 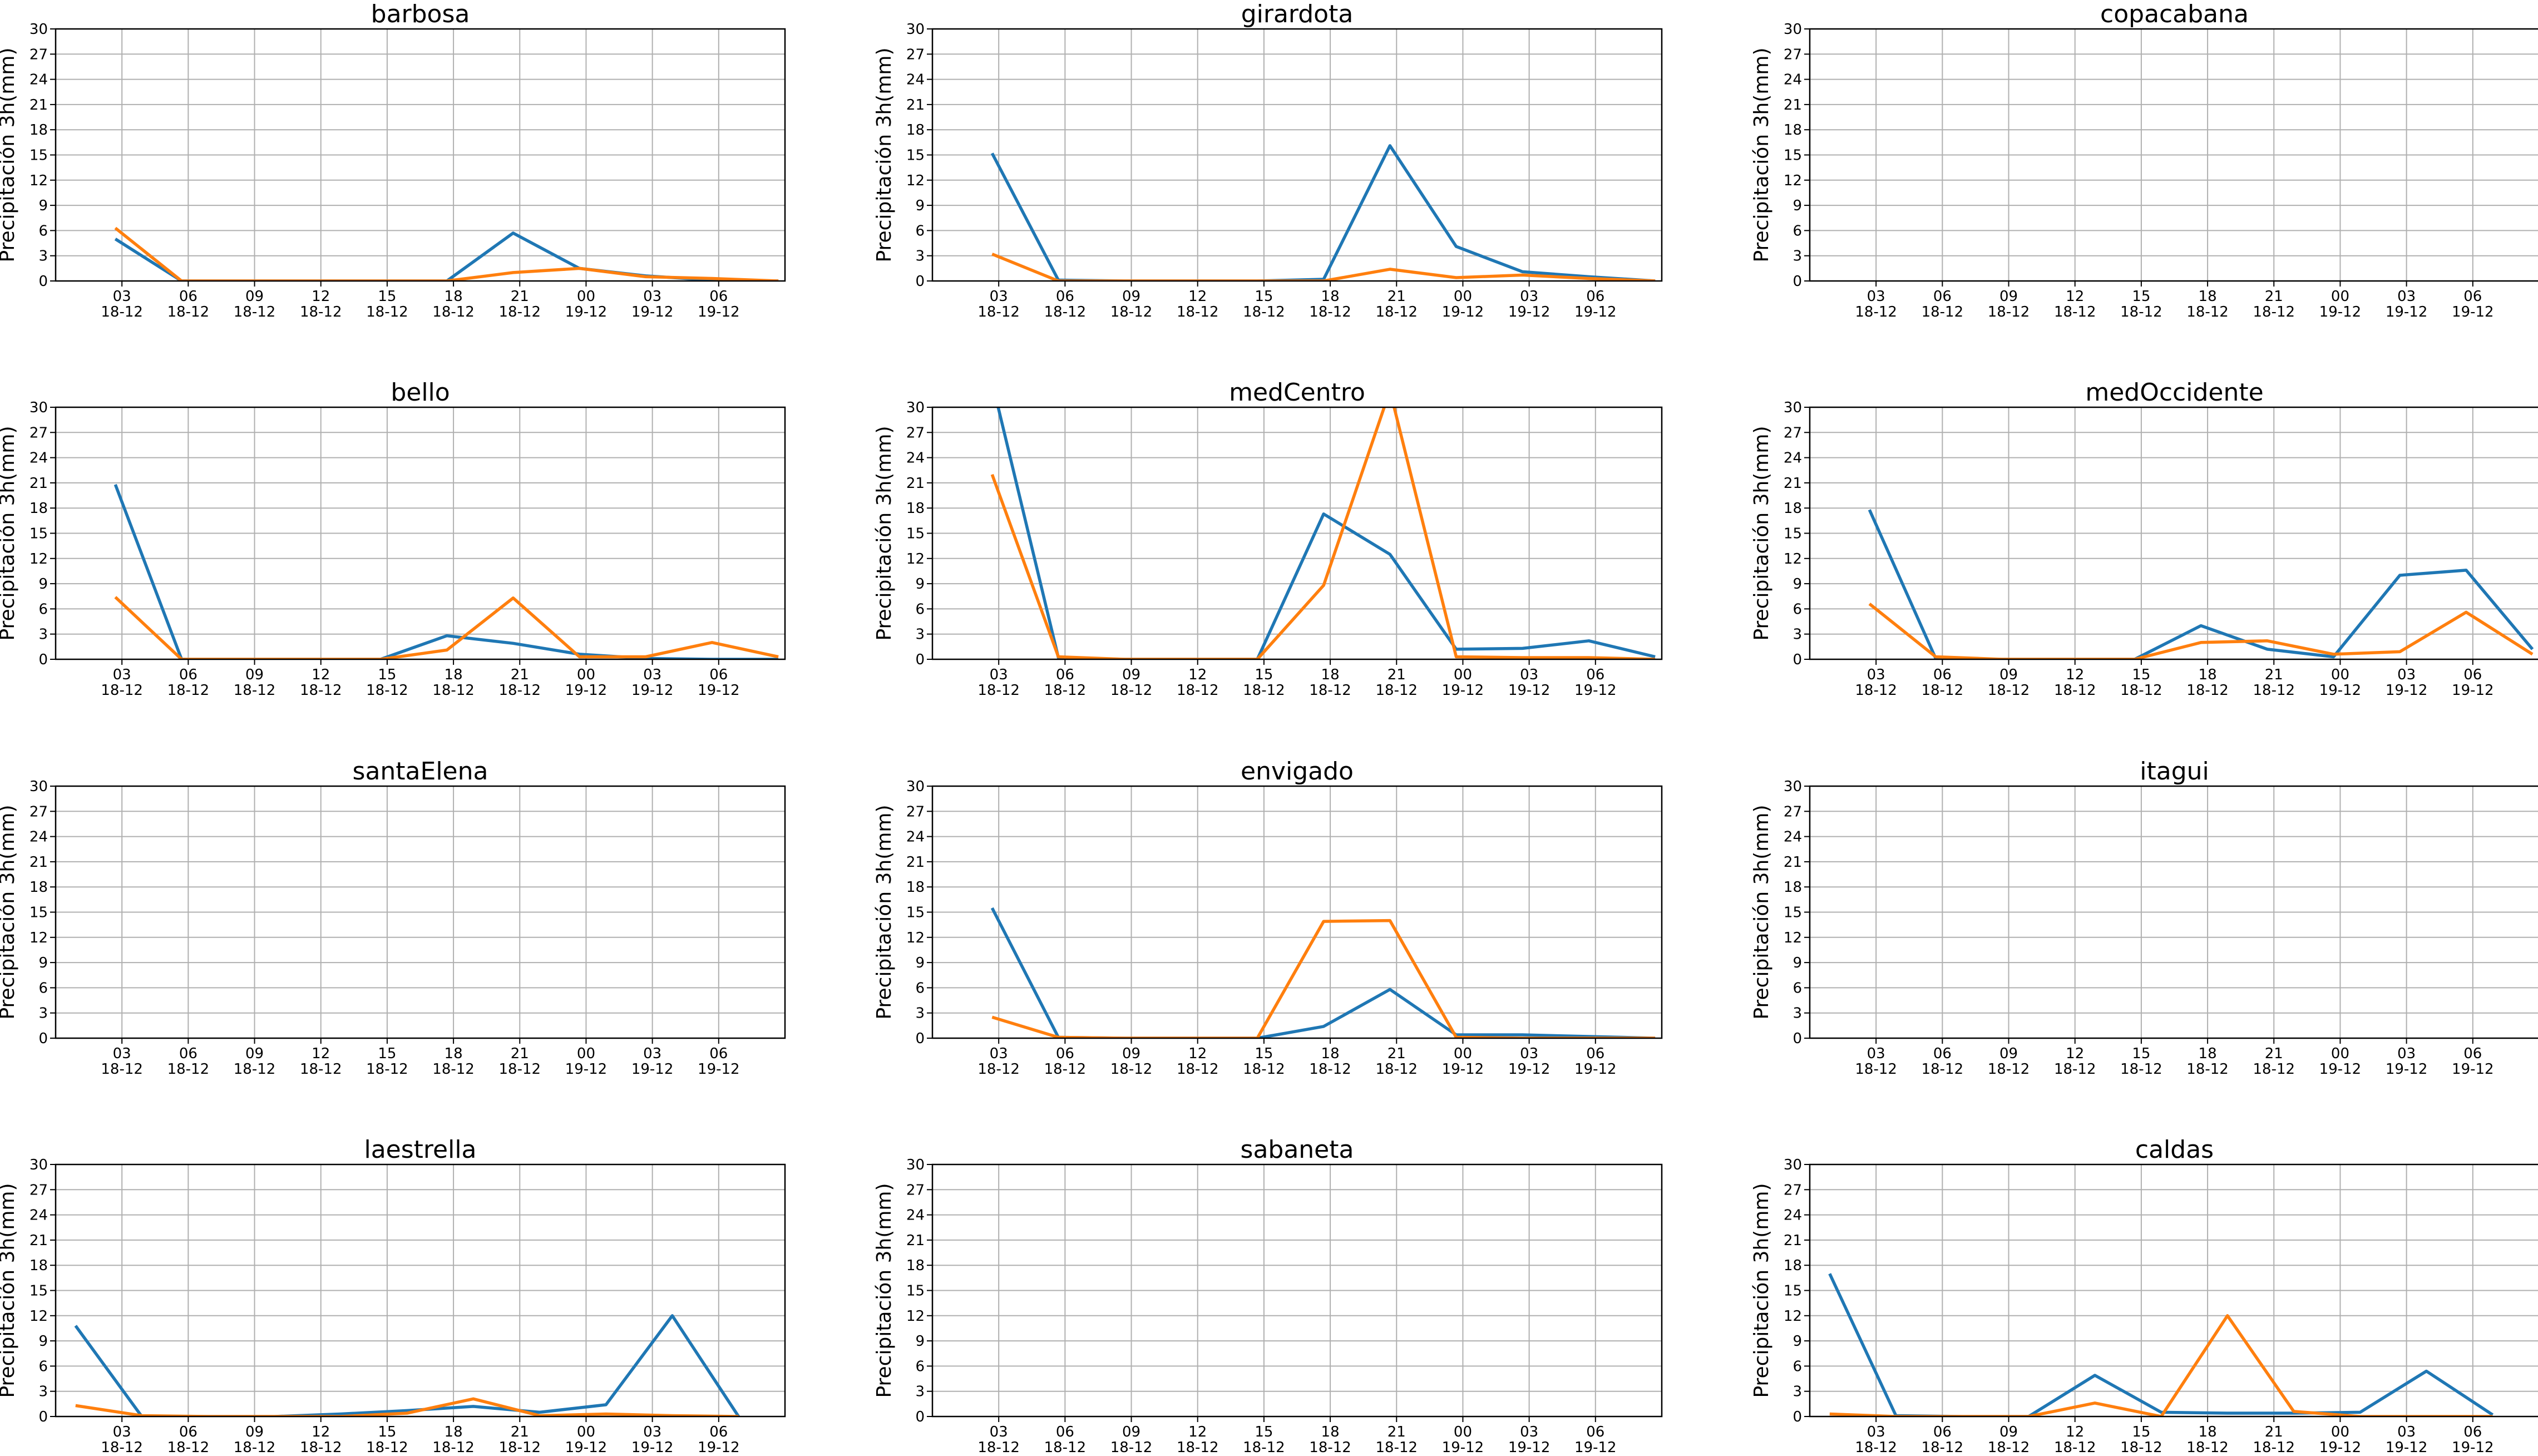 I want to click on series-line-blue, so click(x=1323, y=972).